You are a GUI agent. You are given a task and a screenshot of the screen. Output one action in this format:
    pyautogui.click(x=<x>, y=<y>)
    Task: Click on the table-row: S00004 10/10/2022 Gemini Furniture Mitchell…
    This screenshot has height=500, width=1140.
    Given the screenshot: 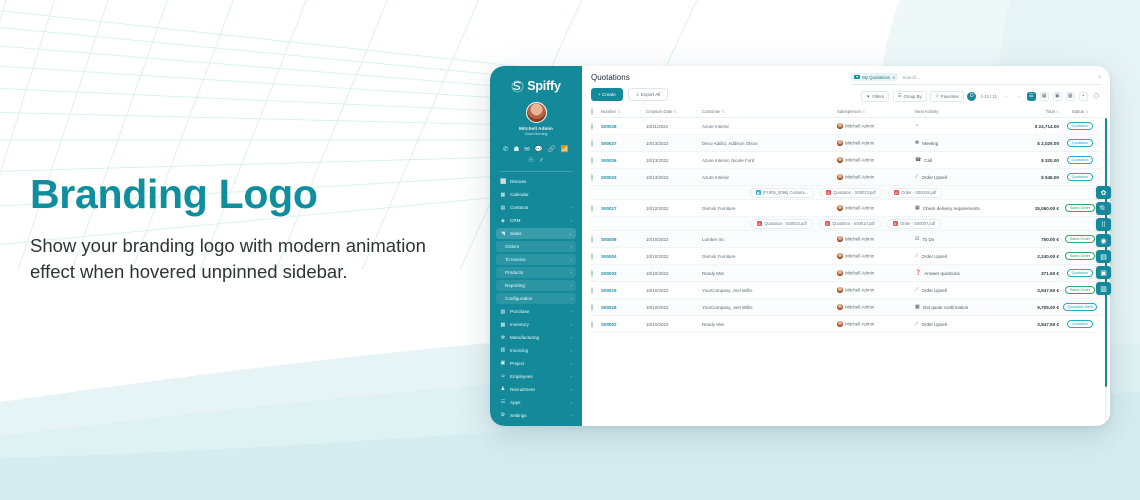 What is the action you would take?
    pyautogui.click(x=846, y=257)
    